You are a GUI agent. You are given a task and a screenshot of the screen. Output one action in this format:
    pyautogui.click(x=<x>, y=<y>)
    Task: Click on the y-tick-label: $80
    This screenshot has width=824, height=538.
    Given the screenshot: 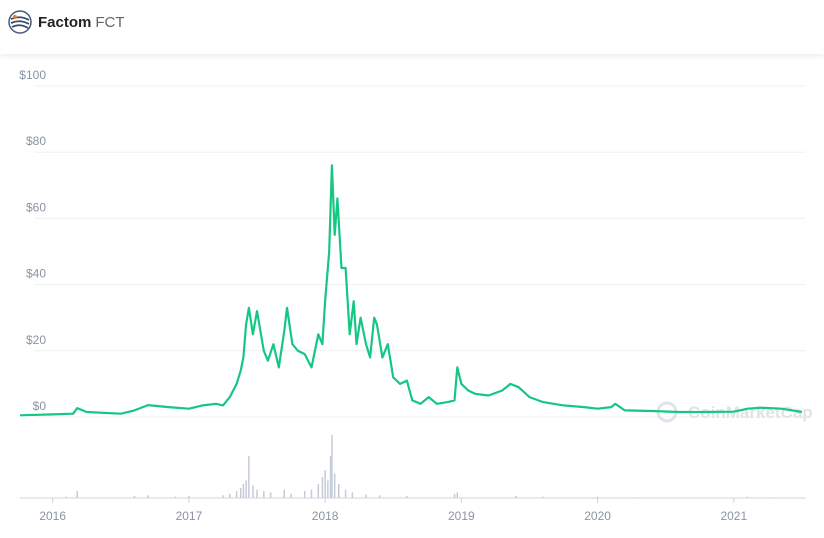 What is the action you would take?
    pyautogui.click(x=36, y=141)
    